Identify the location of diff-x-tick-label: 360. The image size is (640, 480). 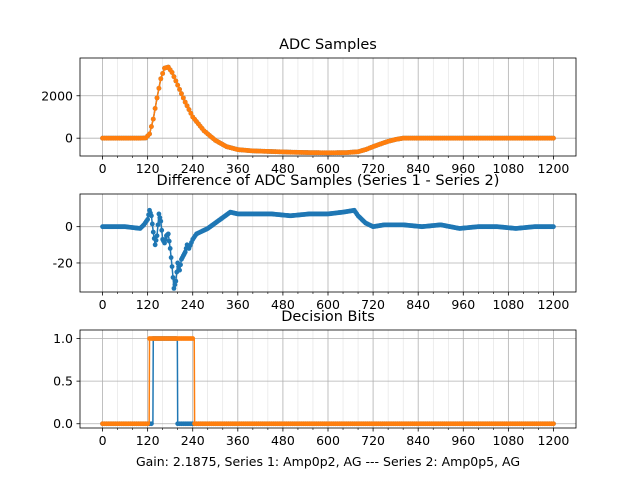
(238, 304).